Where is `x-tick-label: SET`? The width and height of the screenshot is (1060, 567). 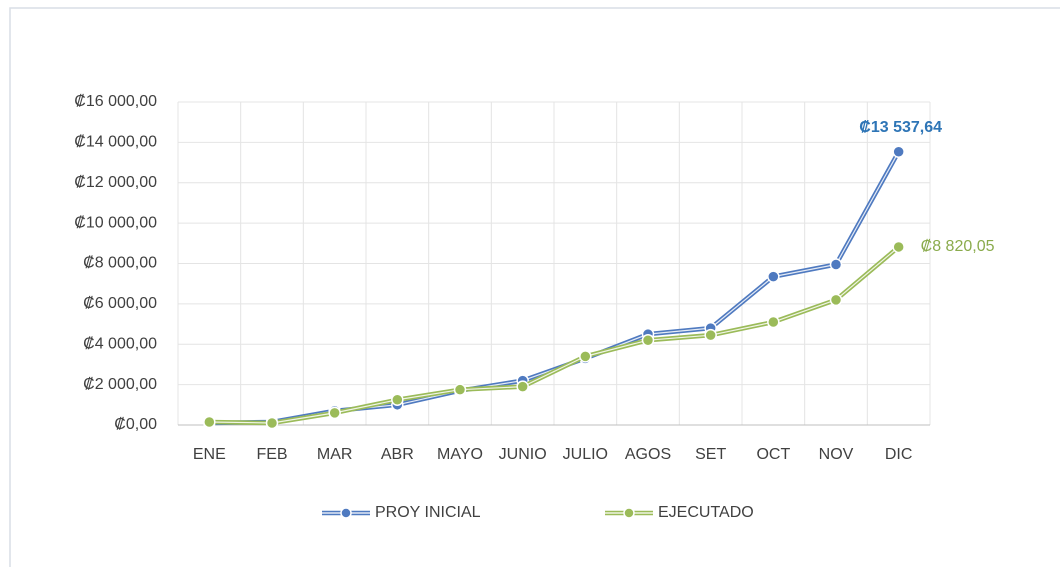 x-tick-label: SET is located at coordinates (710, 454).